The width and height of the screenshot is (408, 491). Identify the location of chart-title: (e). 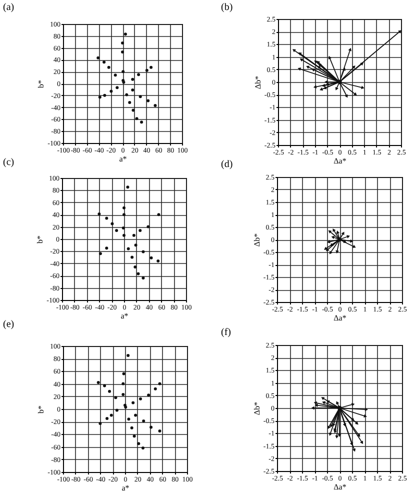
(8, 324).